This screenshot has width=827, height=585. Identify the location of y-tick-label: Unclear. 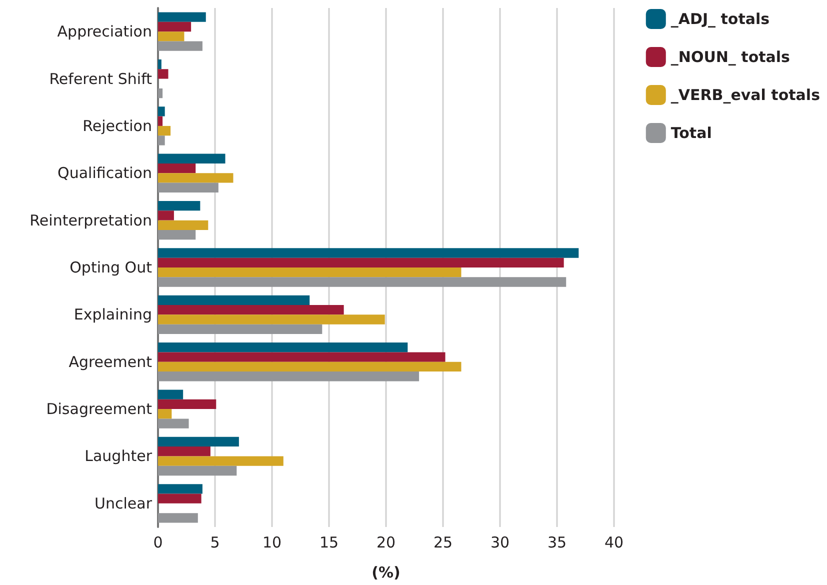
(123, 503).